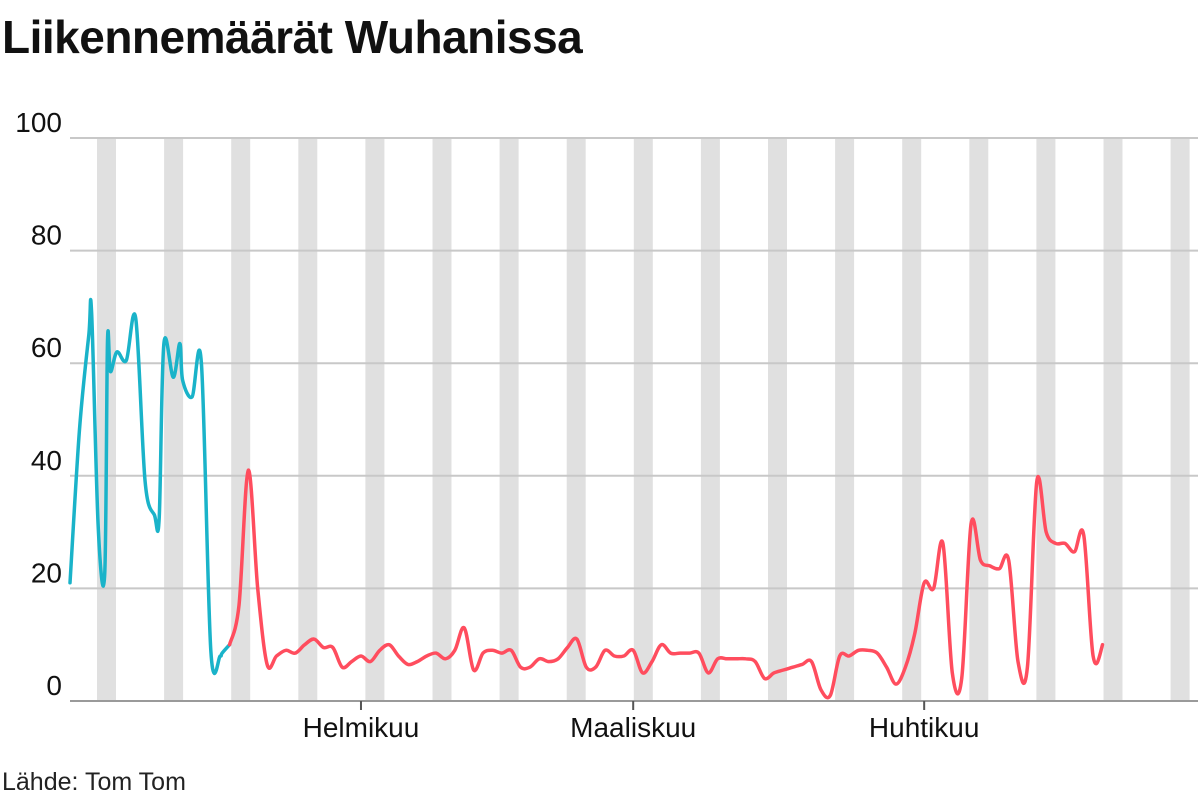 The width and height of the screenshot is (1198, 812). I want to click on source-note: Lähde: Tom Tom, so click(94, 782).